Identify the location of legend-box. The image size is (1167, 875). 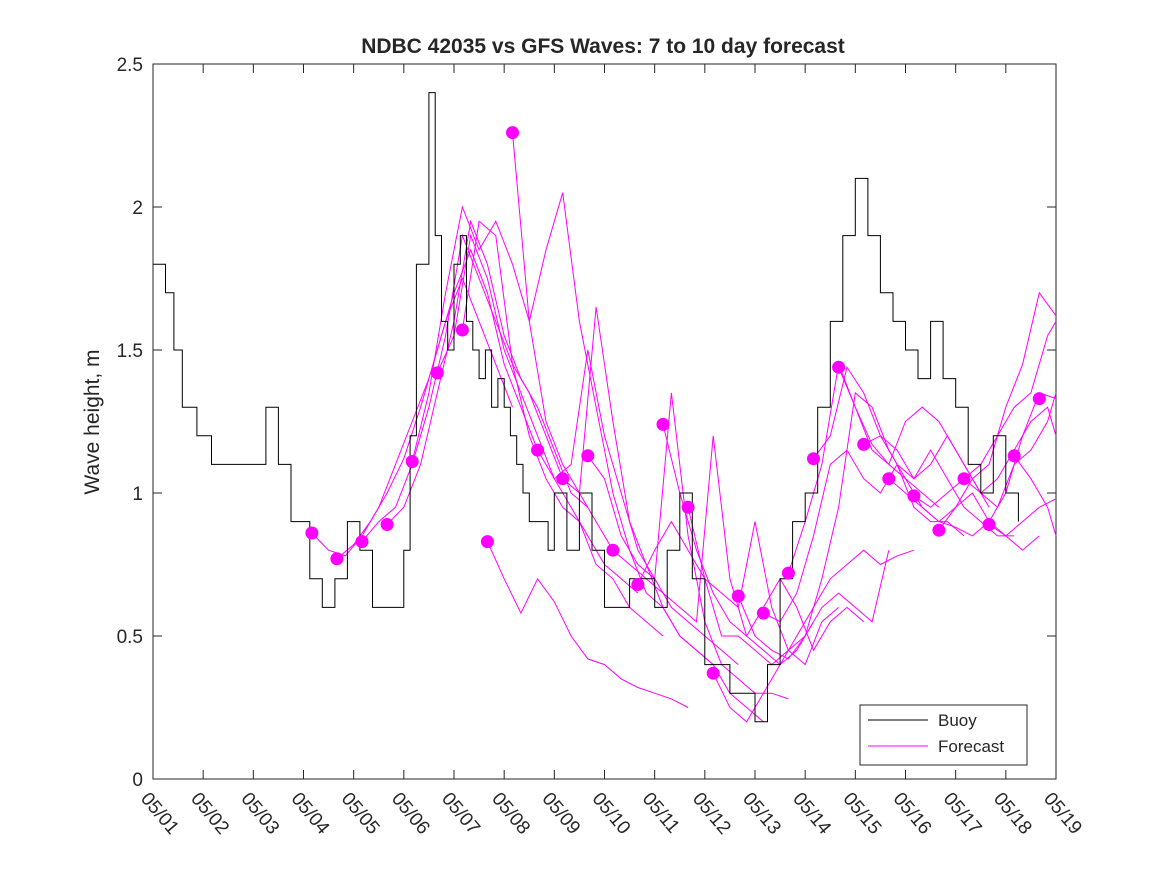
(943, 735).